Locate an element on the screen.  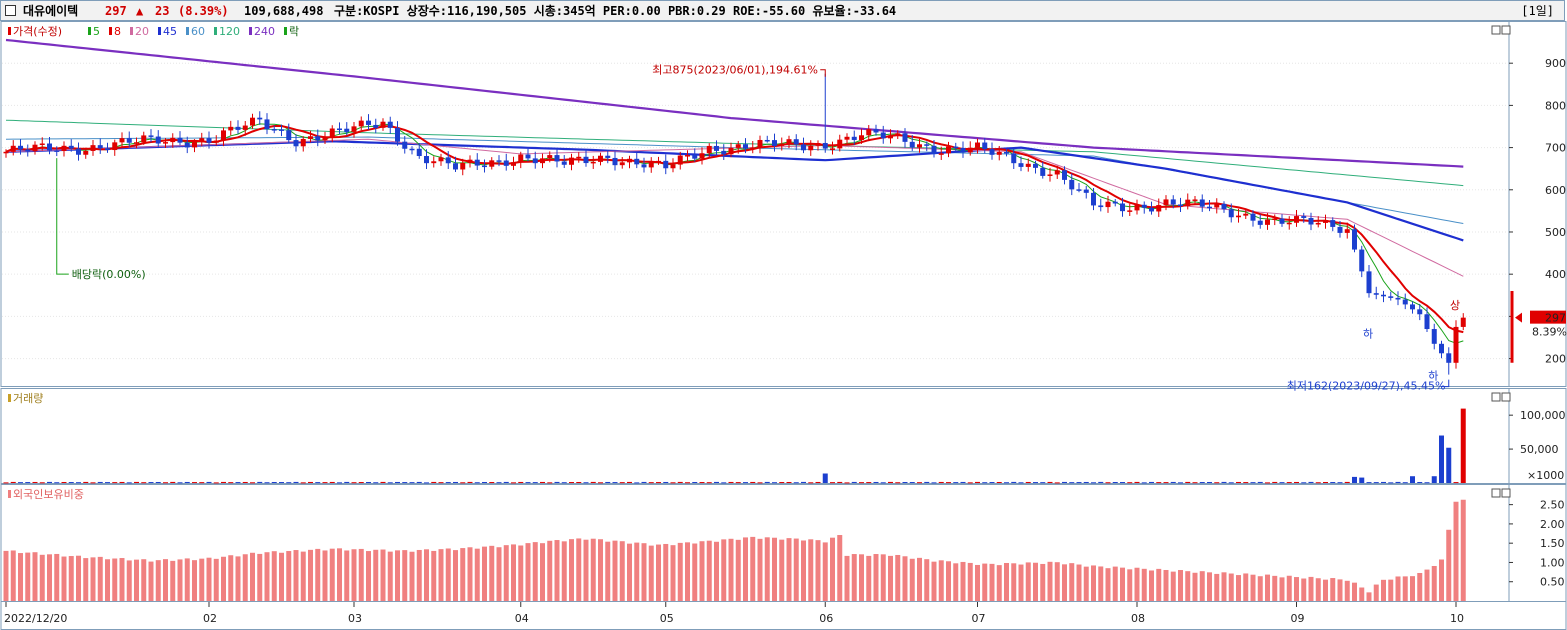
date-tick-label: 2022/12/20 is located at coordinates (35, 618).